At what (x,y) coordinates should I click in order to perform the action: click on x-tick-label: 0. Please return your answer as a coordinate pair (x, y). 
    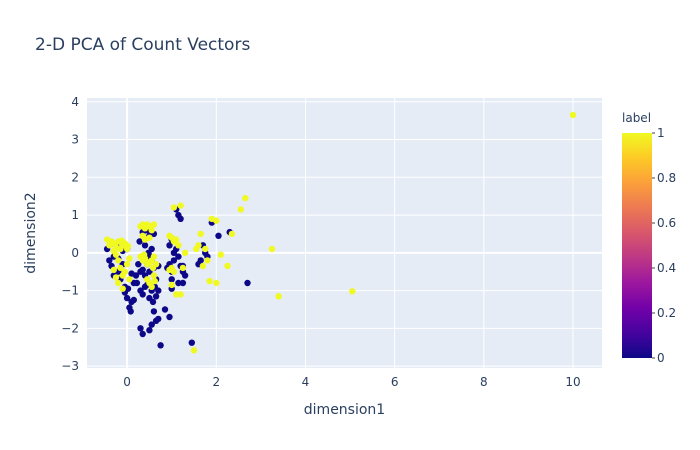
    Looking at the image, I should click on (127, 382).